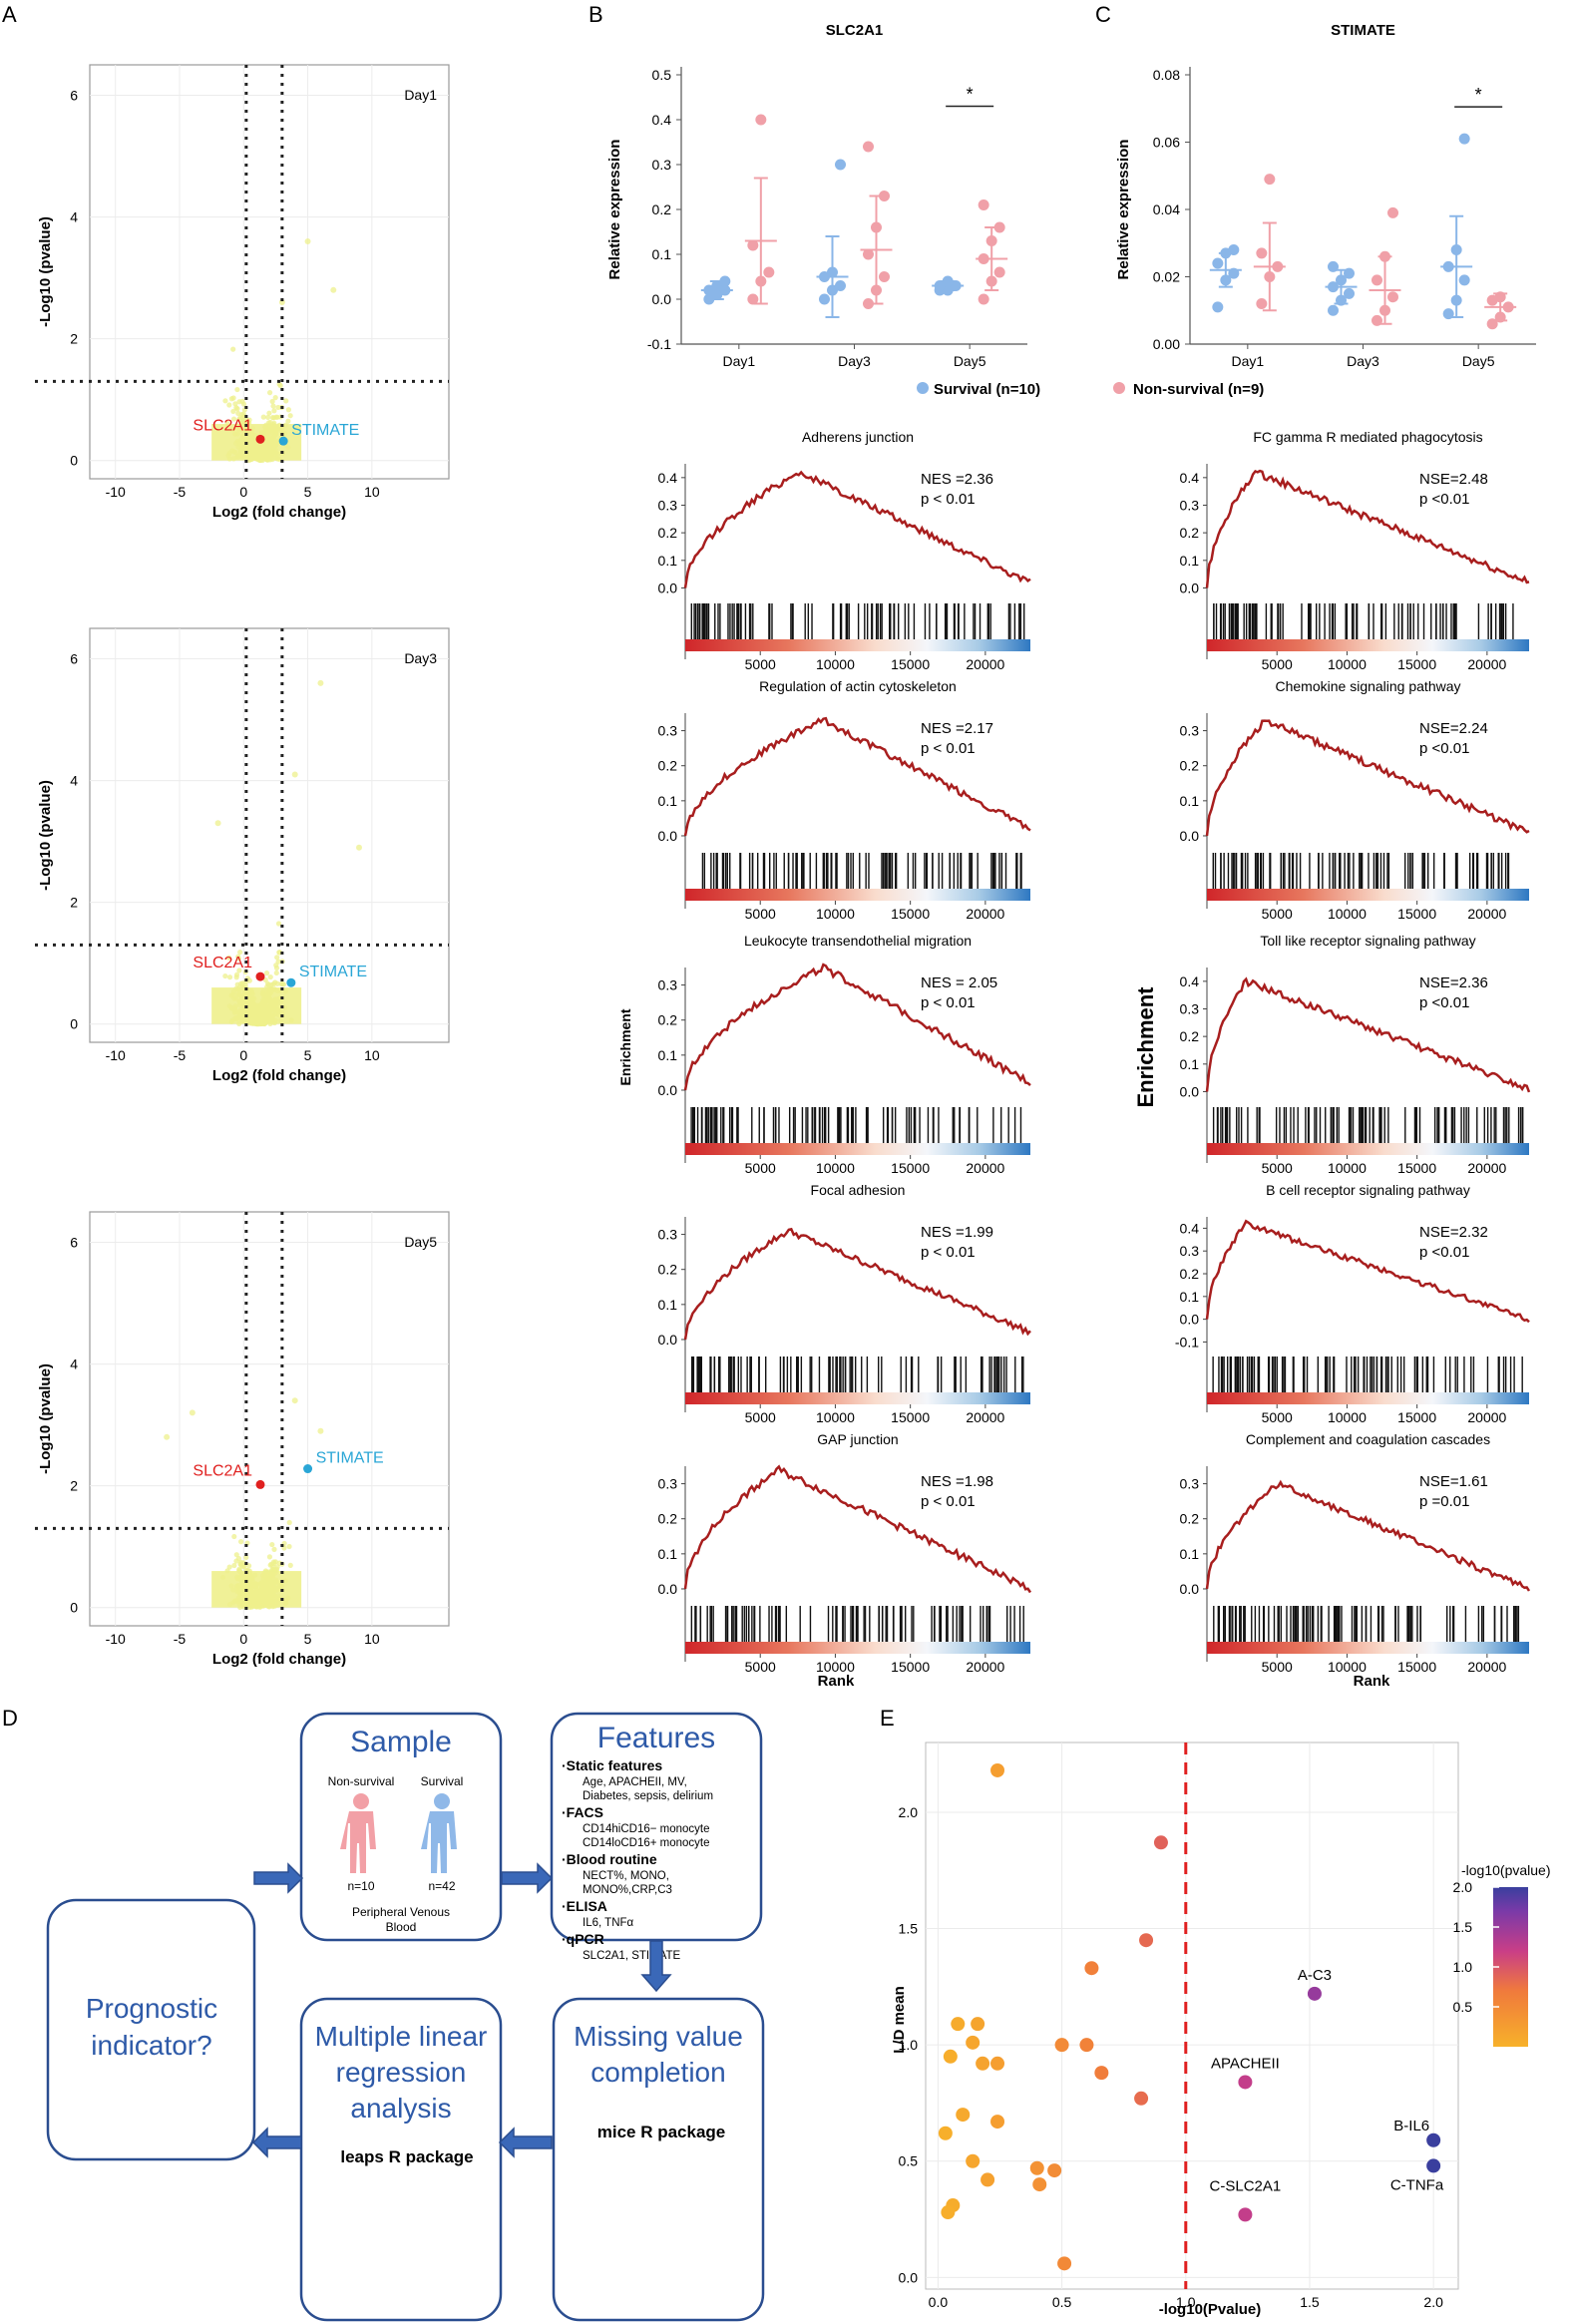  I want to click on e-colorbar: -log10(pvalue) 0.5 1.0 1.5 2.0, so click(1502, 1954).